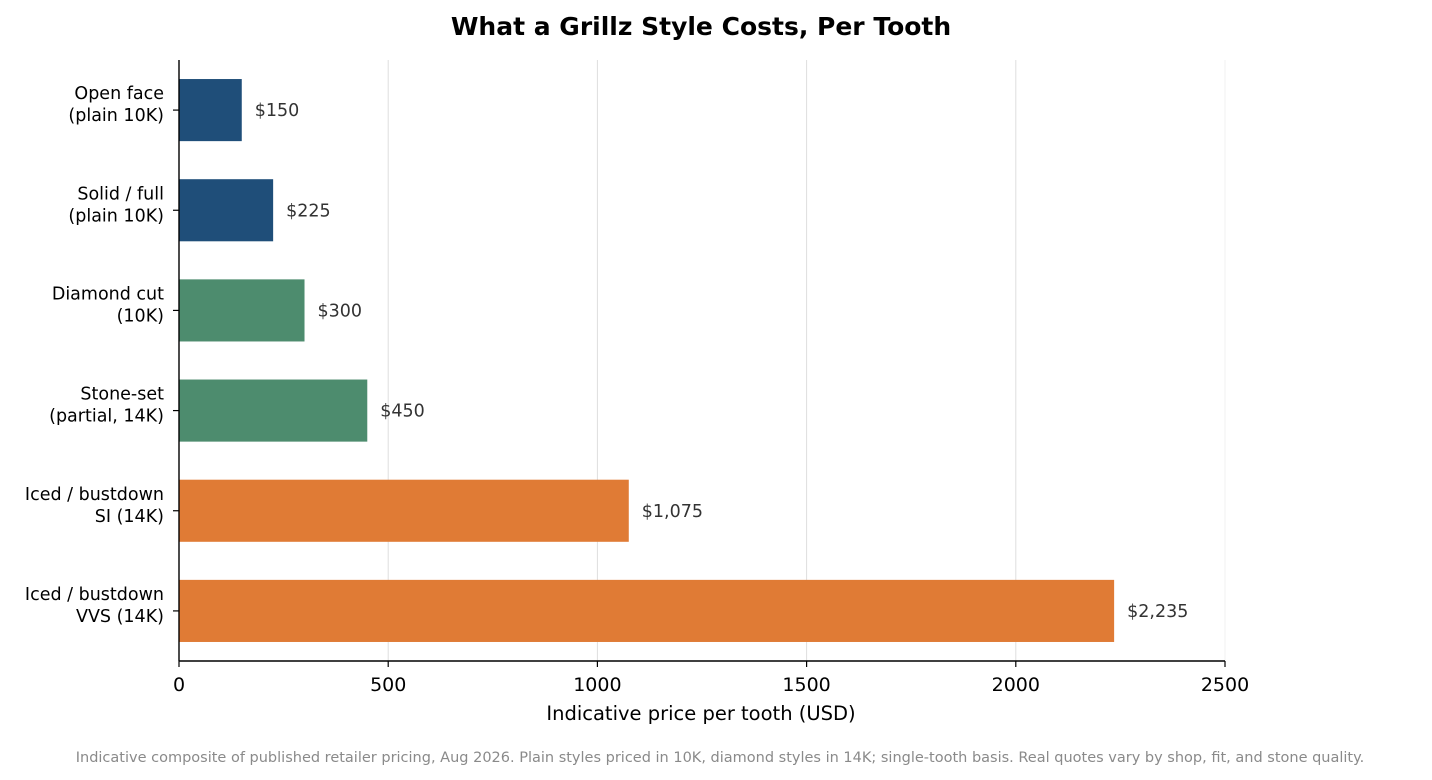 This screenshot has height=780, width=1432. Describe the element at coordinates (340, 311) in the screenshot. I see `value-label: $300` at that location.